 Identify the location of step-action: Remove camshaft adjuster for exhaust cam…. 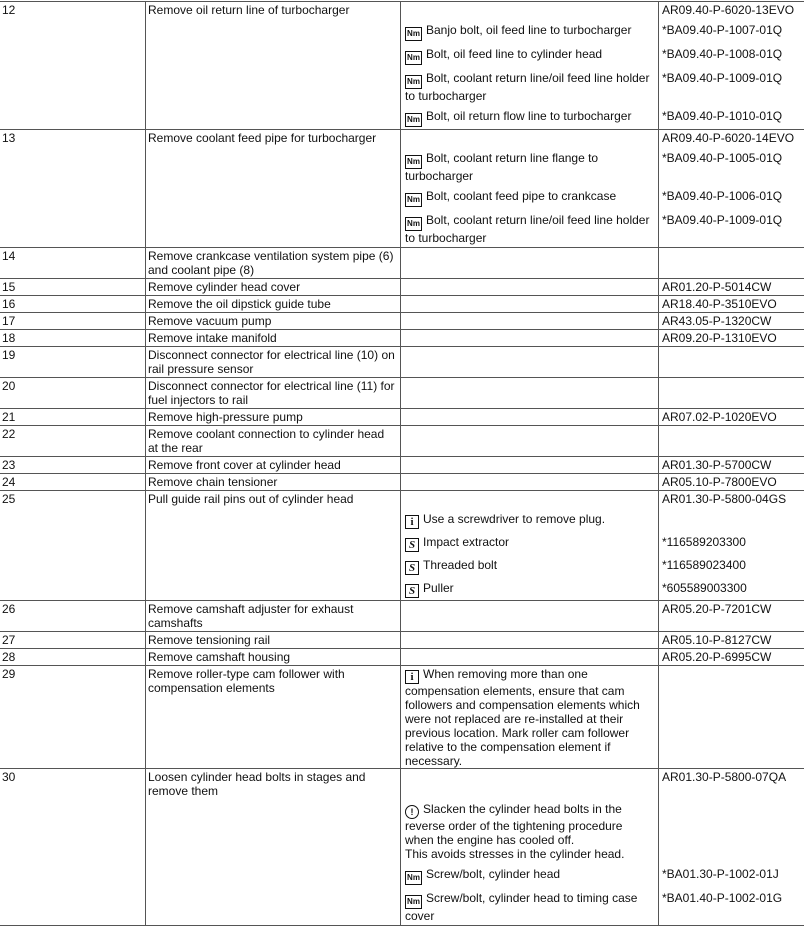
(251, 616).